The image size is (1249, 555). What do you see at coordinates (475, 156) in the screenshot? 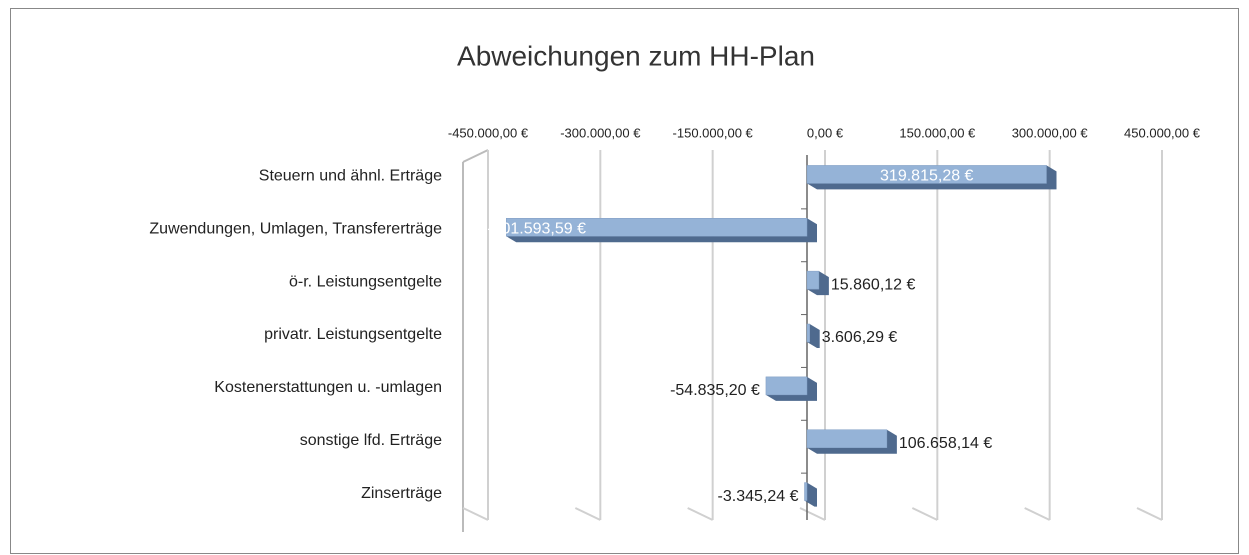
I see `left-wall-top` at bounding box center [475, 156].